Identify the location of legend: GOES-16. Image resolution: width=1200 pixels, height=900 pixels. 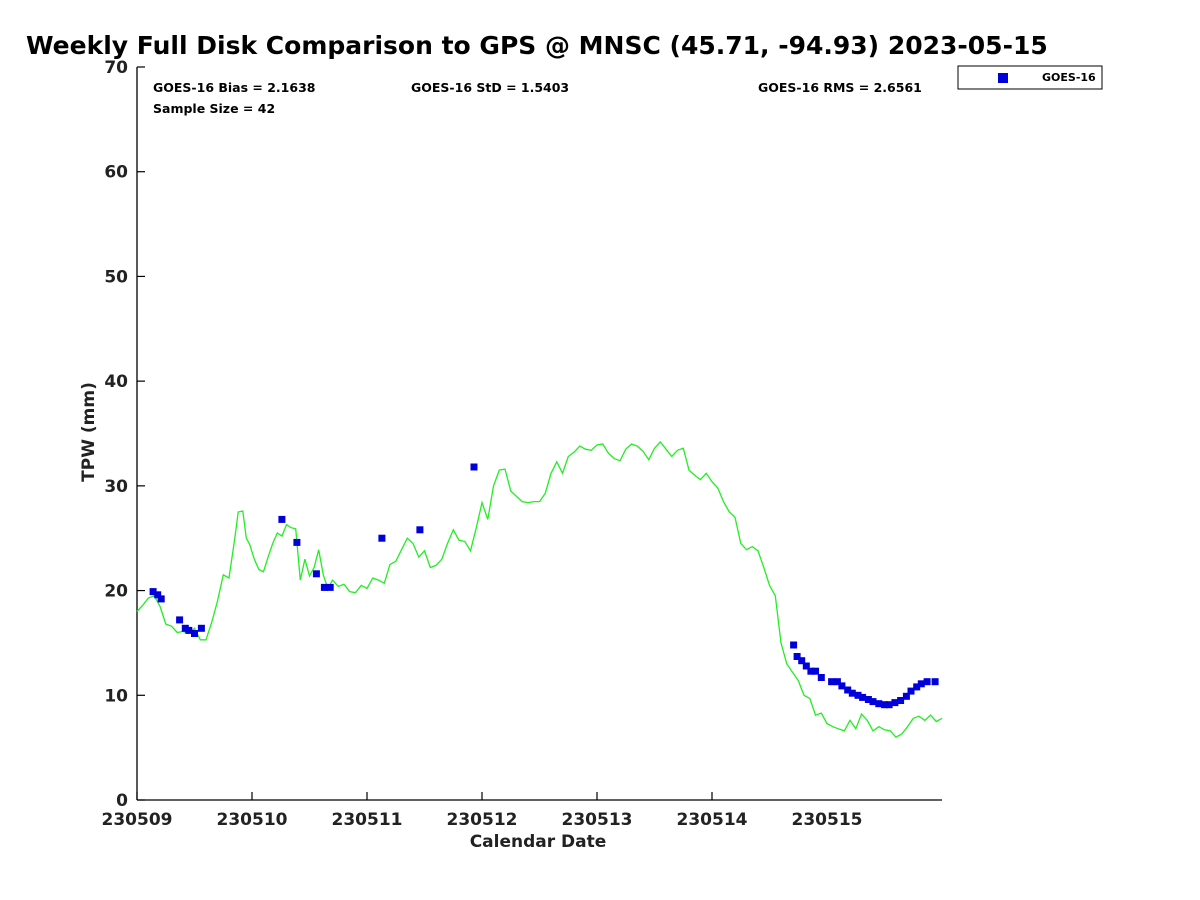
(1030, 77).